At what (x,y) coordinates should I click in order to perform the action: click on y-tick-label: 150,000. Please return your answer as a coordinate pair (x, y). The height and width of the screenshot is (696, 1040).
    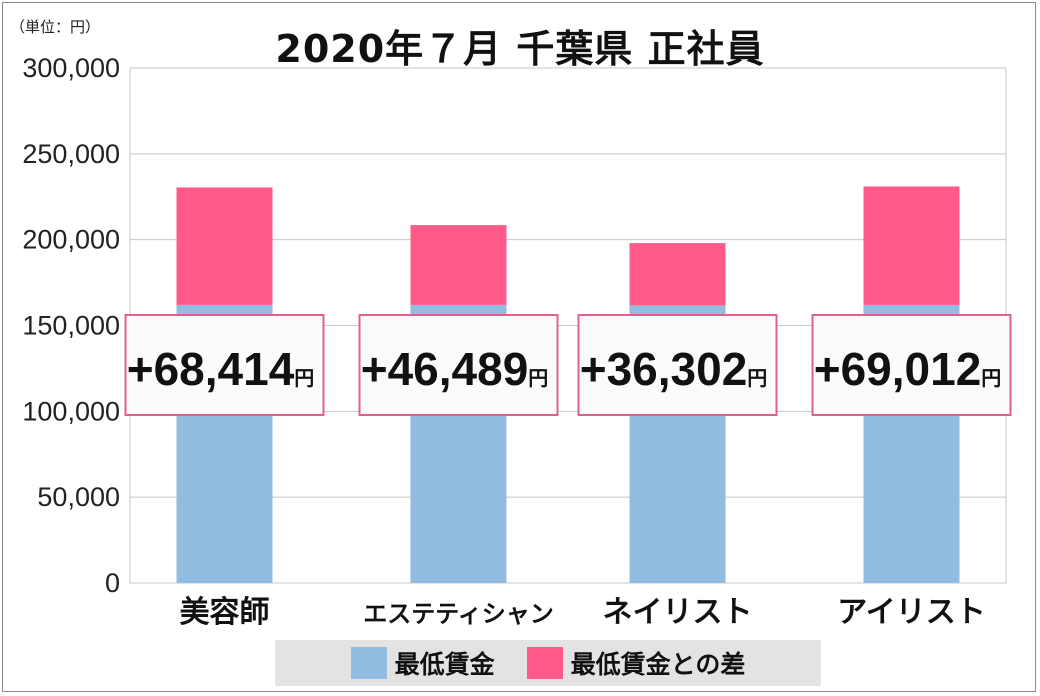
    Looking at the image, I should click on (71, 326).